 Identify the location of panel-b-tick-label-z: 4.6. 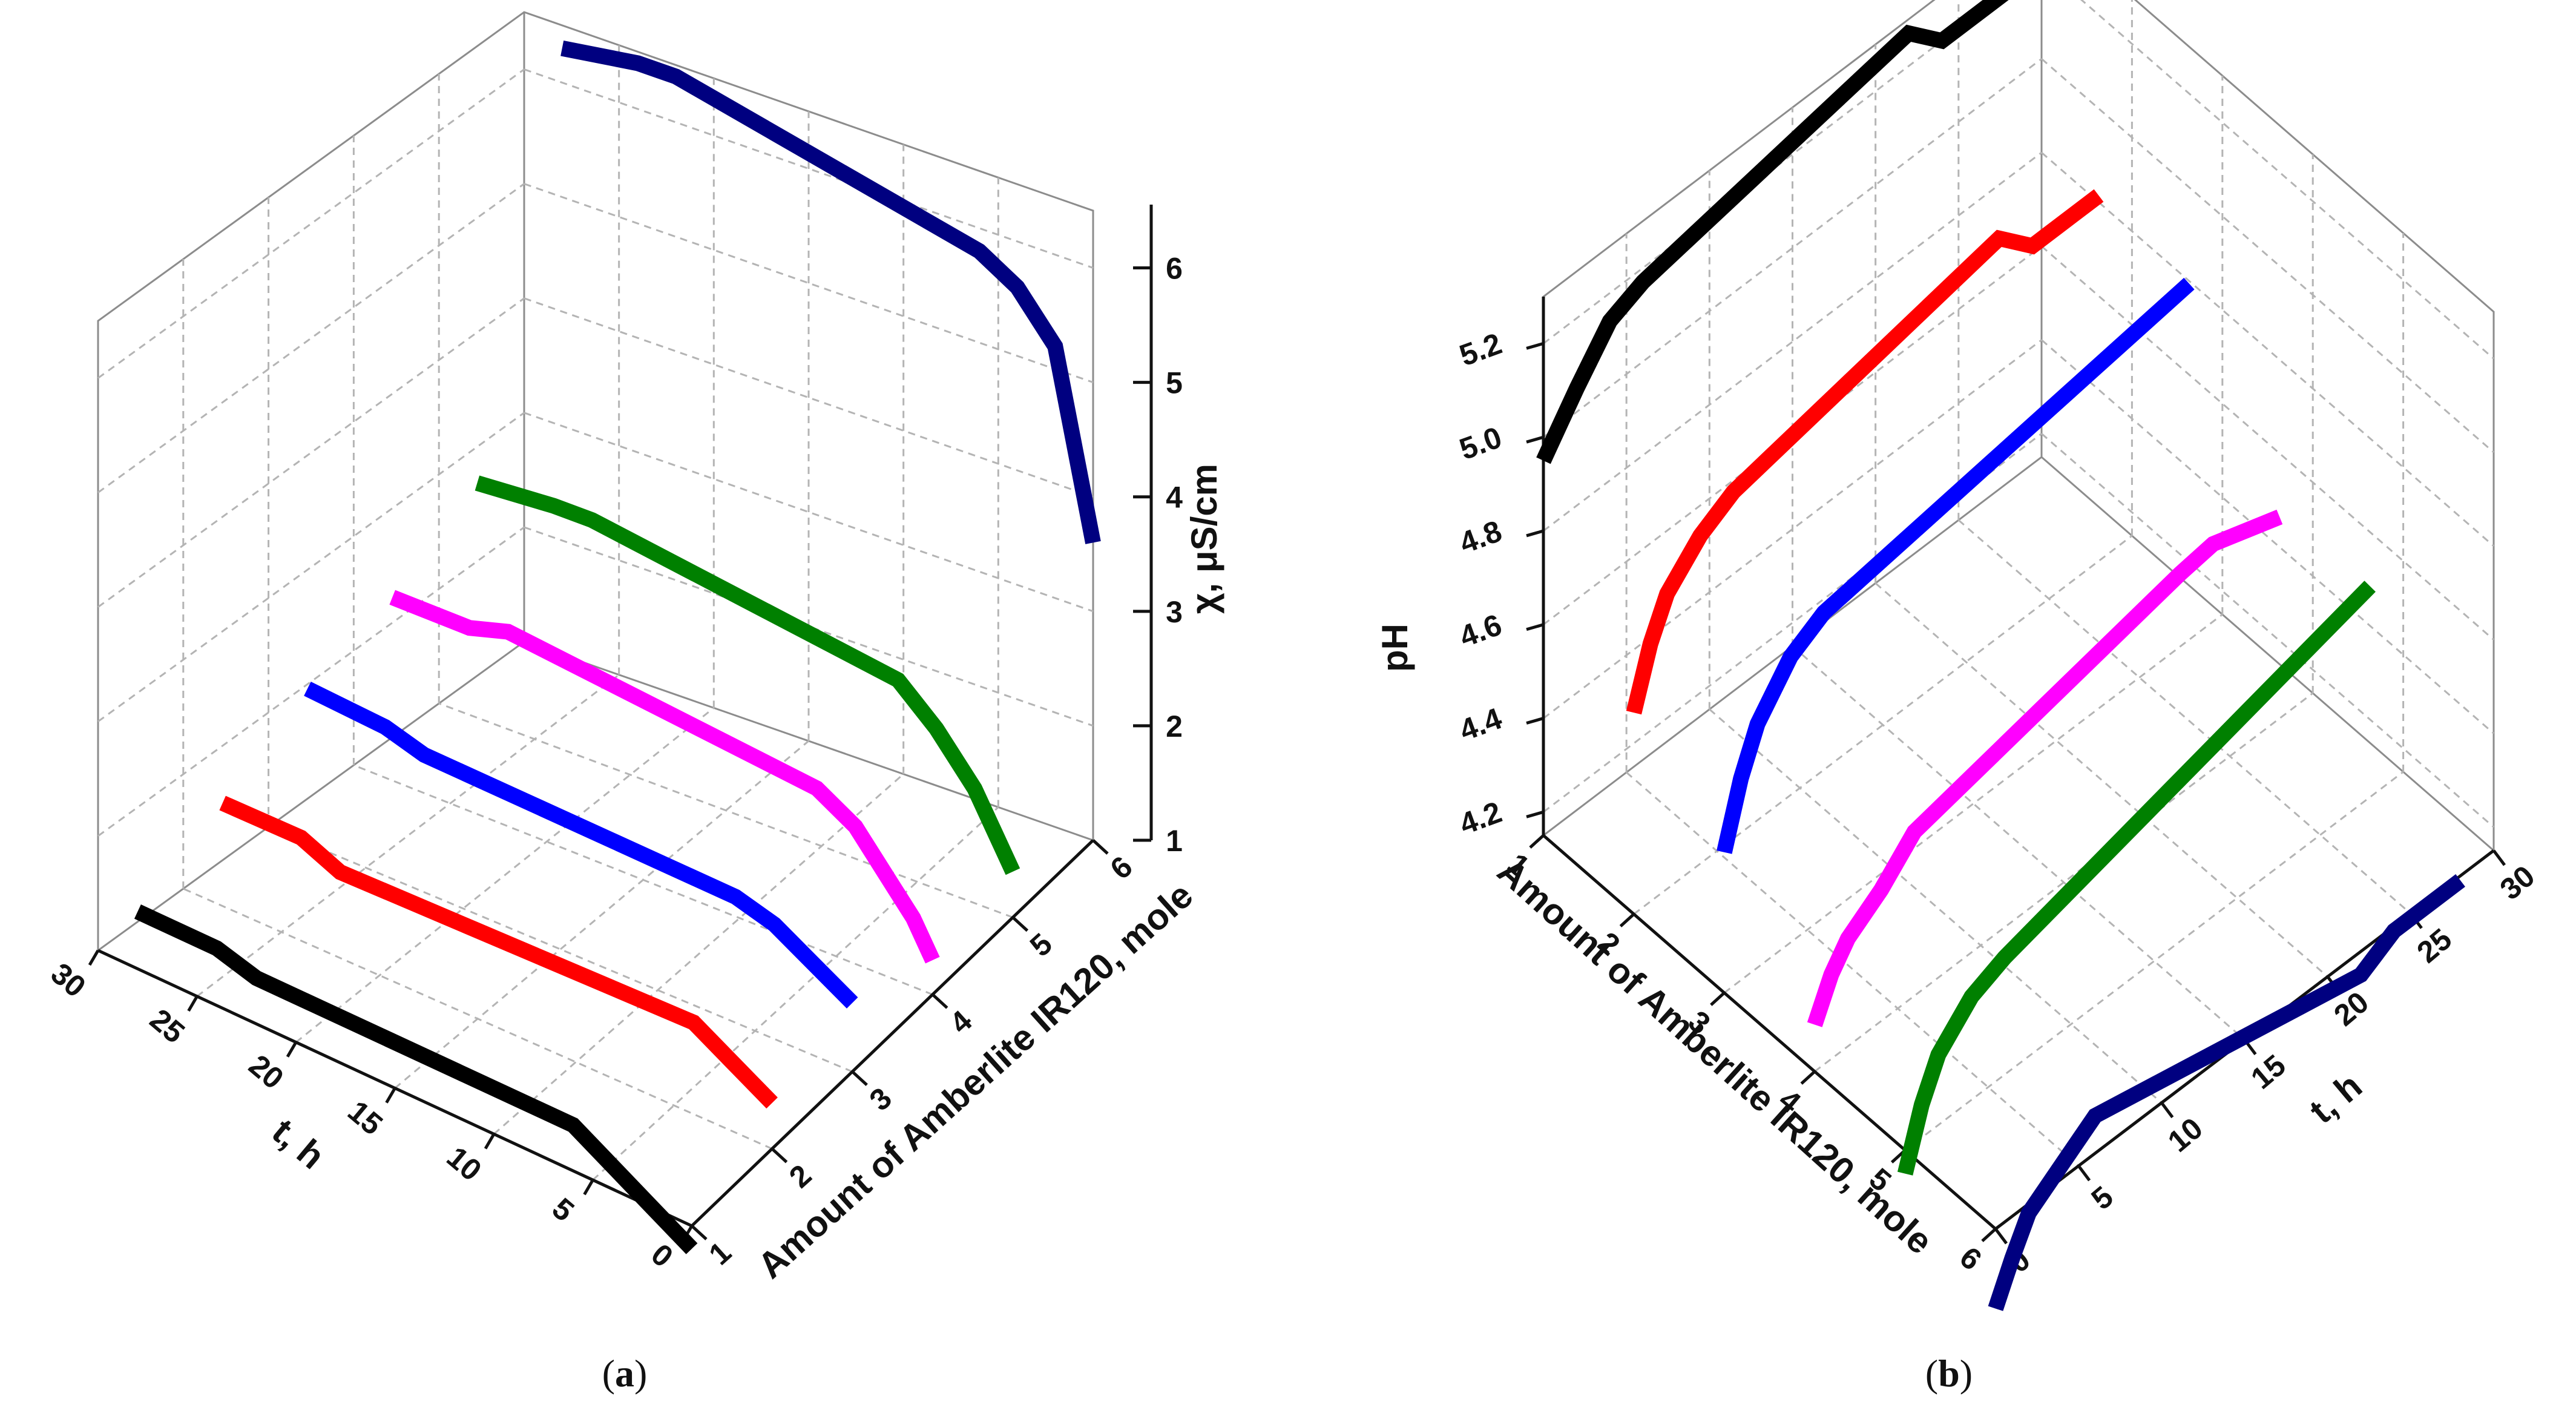
(1480, 631).